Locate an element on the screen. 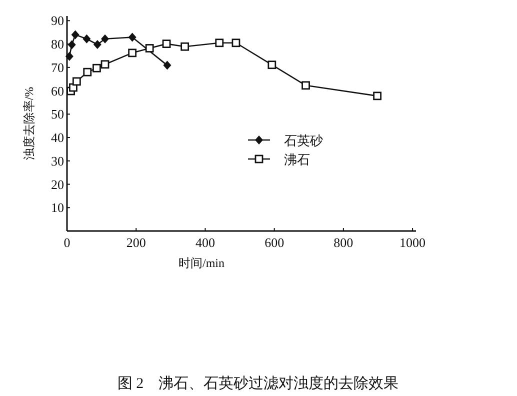  x-tick-label: 800 is located at coordinates (344, 242).